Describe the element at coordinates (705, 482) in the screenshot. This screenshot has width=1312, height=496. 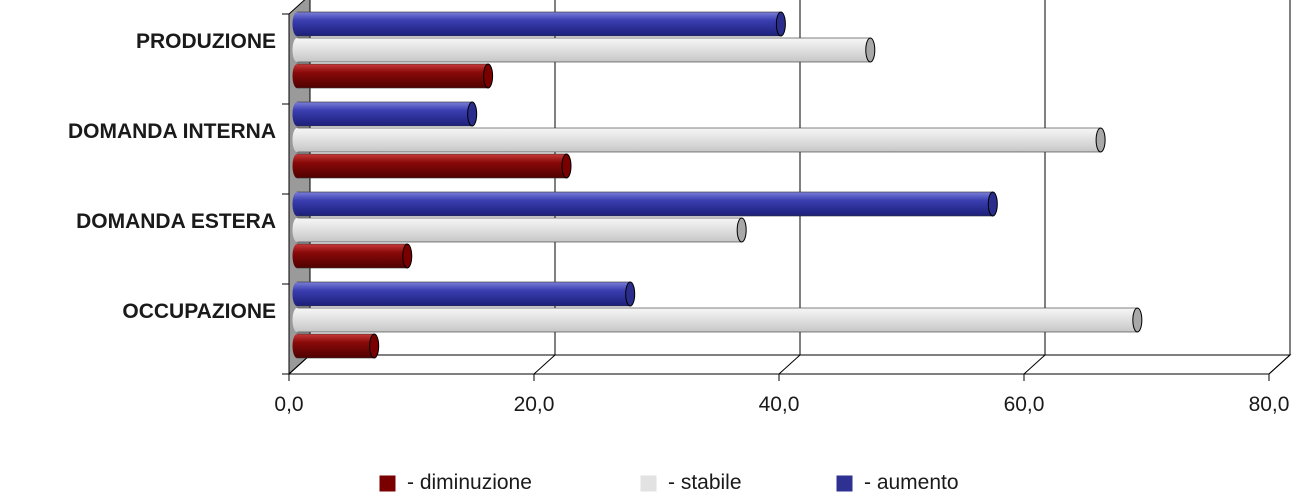
I see `legend-label: - stabile` at that location.